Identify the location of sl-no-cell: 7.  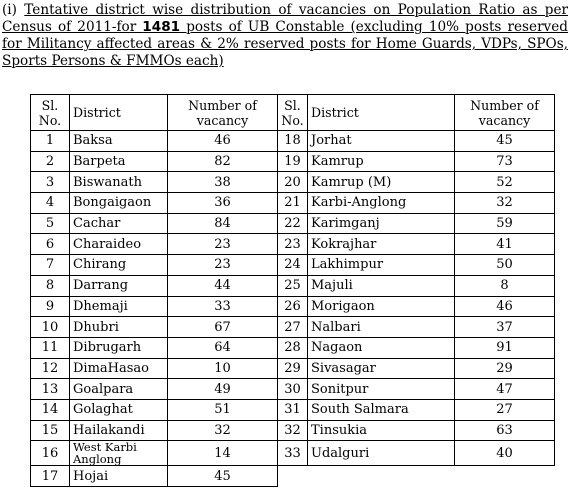
(50, 265).